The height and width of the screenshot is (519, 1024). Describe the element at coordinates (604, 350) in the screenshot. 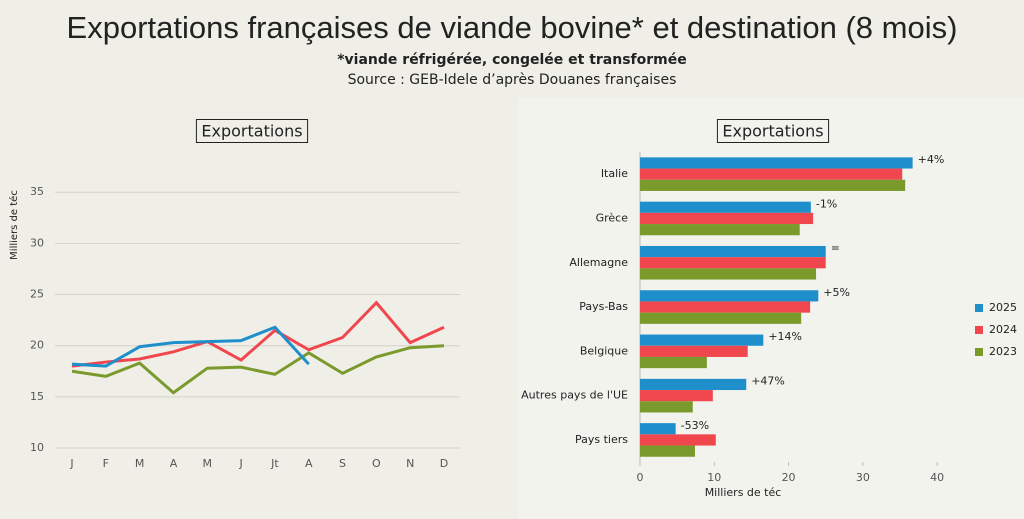

I see `category-label: Belgique` at that location.